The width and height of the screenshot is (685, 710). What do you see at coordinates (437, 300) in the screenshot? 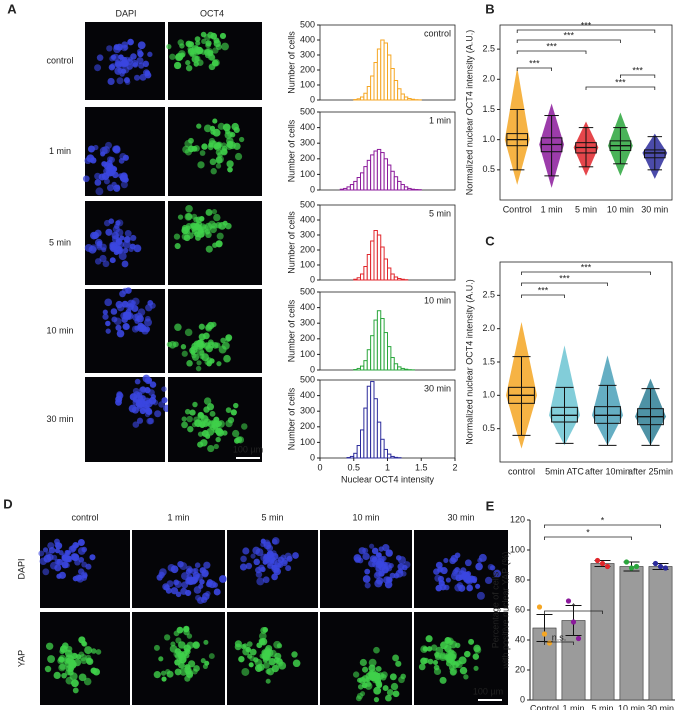
I see `series-label: 10 min` at bounding box center [437, 300].